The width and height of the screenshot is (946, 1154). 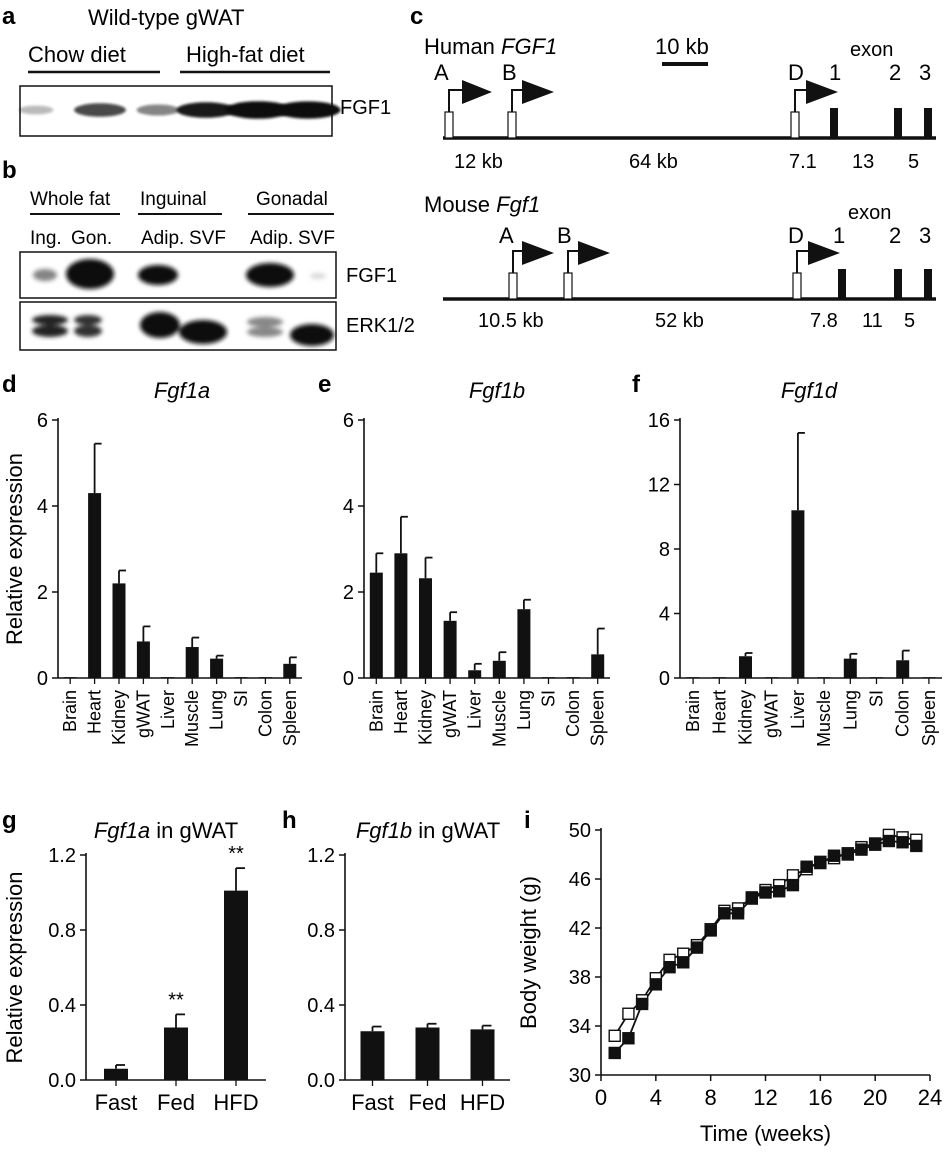 What do you see at coordinates (176, 1000) in the screenshot?
I see `significance-mark: **` at bounding box center [176, 1000].